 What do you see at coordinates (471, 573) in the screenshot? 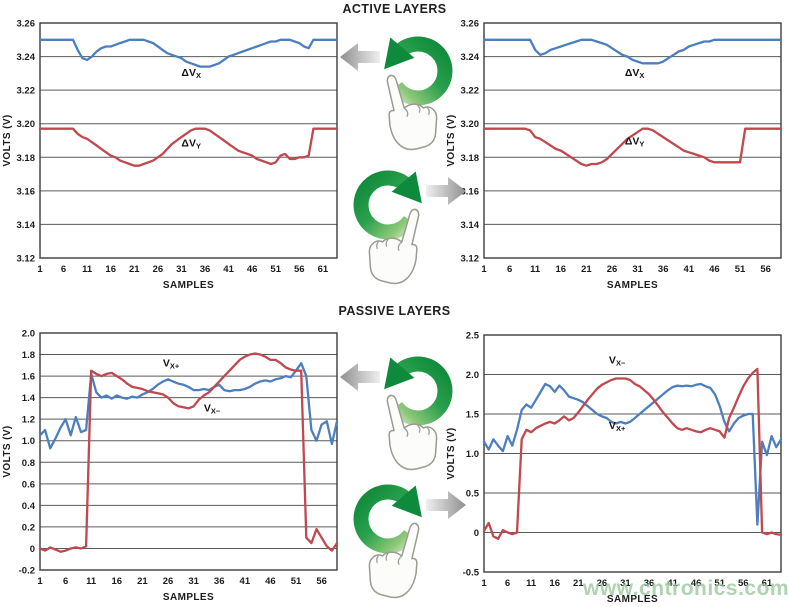
I see `y-tick-label: -0.5` at bounding box center [471, 573].